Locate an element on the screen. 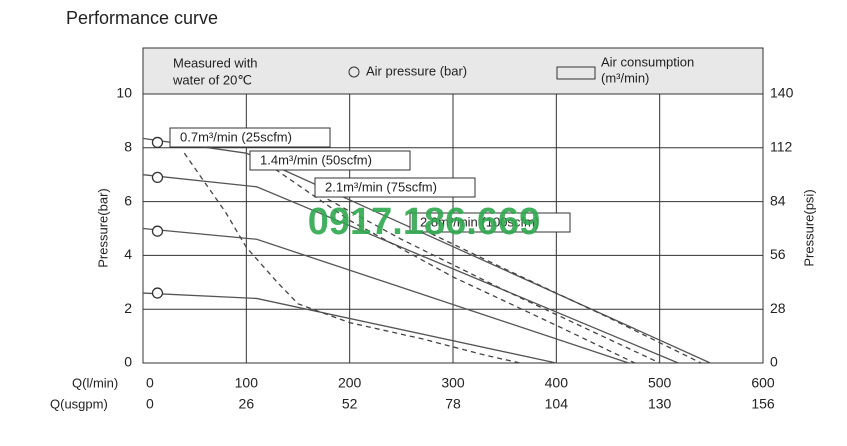 This screenshot has height=446, width=847. air-consumption-curve is located at coordinates (558, 294).